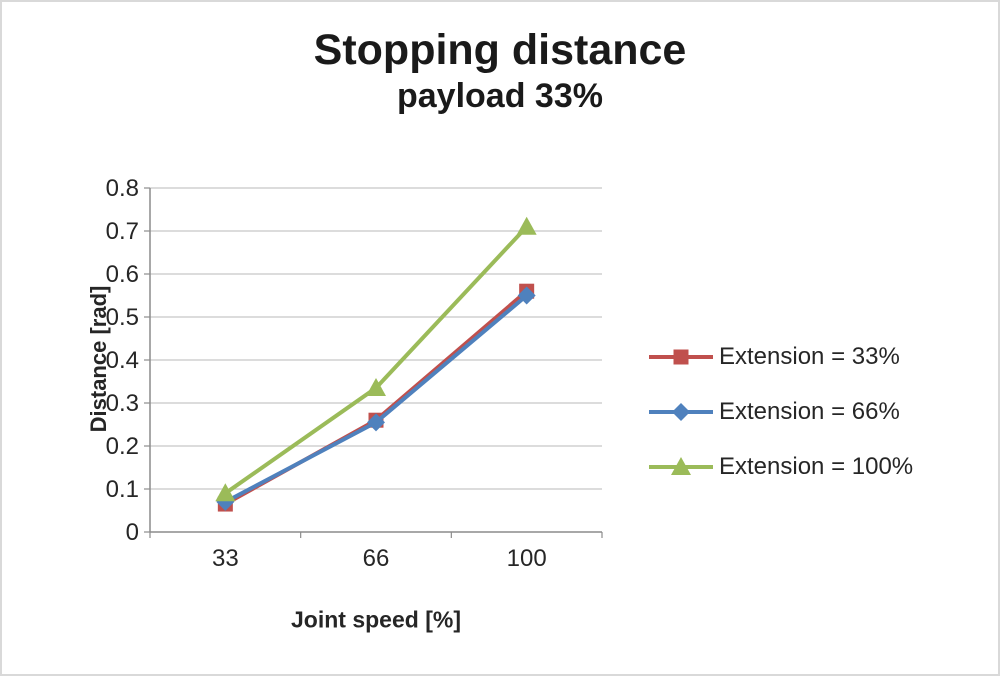  Describe the element at coordinates (122, 360) in the screenshot. I see `y-tick-label: 0.4` at that location.